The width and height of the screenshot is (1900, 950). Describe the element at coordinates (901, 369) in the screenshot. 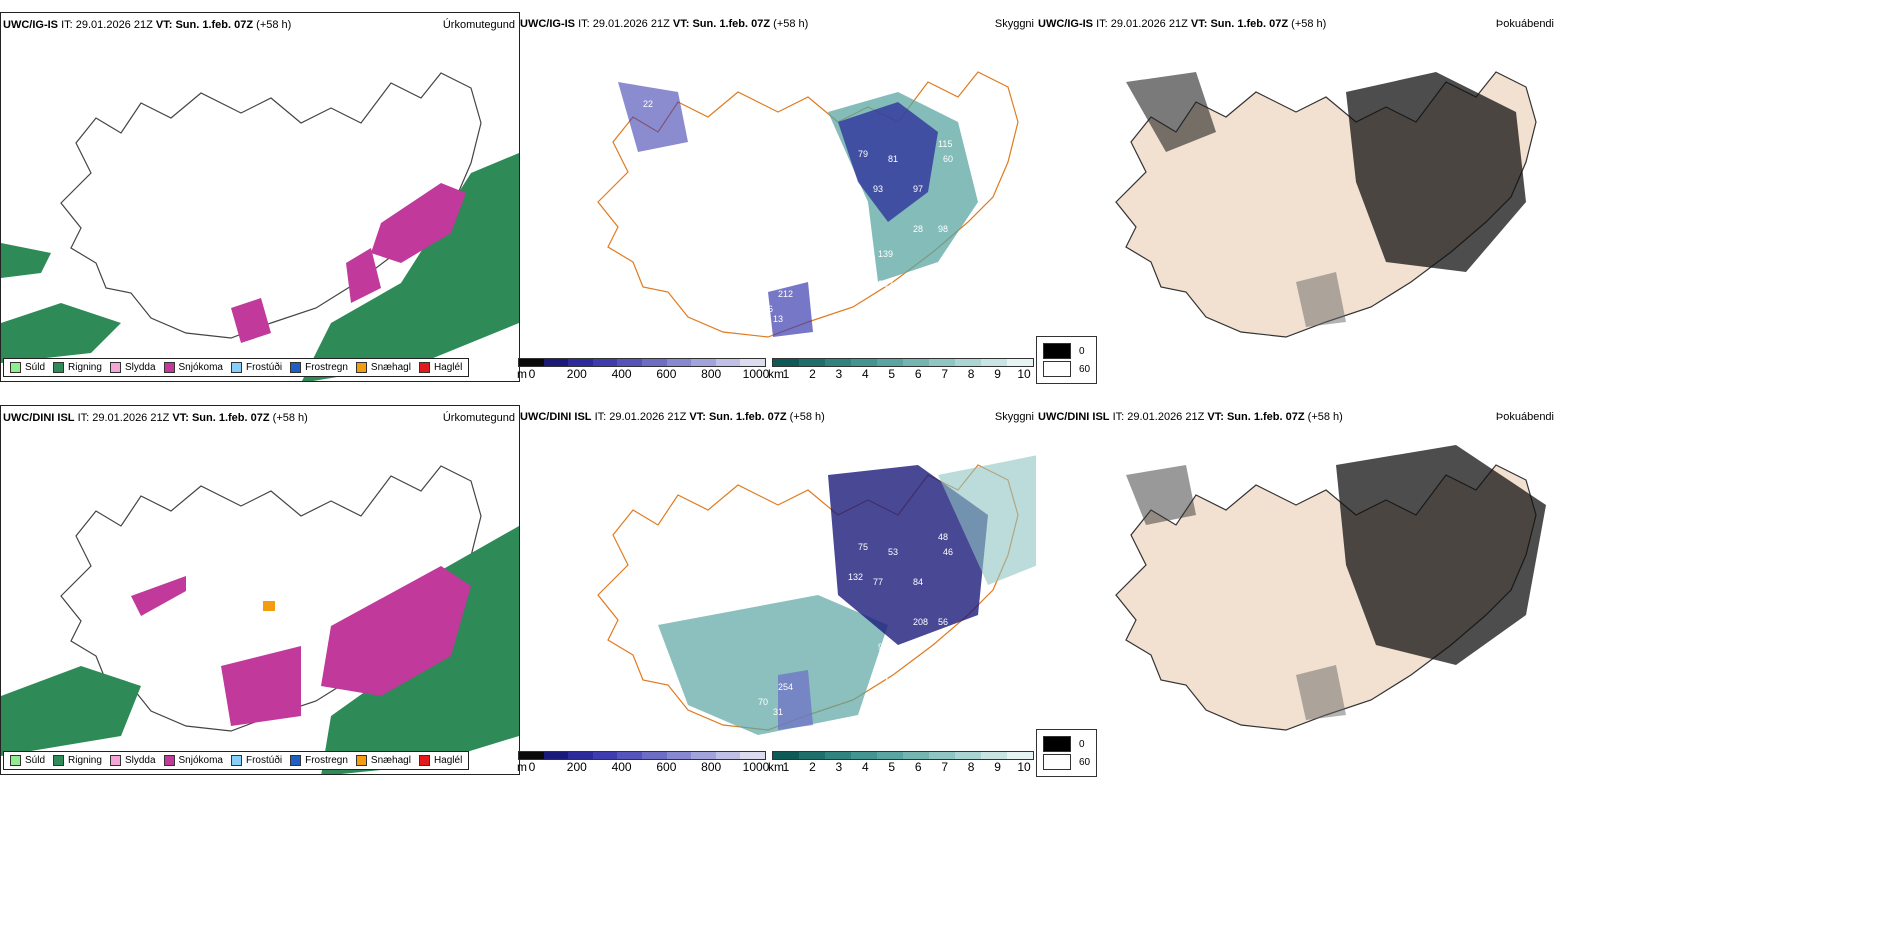

I see `visibility-scale-top: km 1 2 3 4 5 6 7 8 9 10` at that location.